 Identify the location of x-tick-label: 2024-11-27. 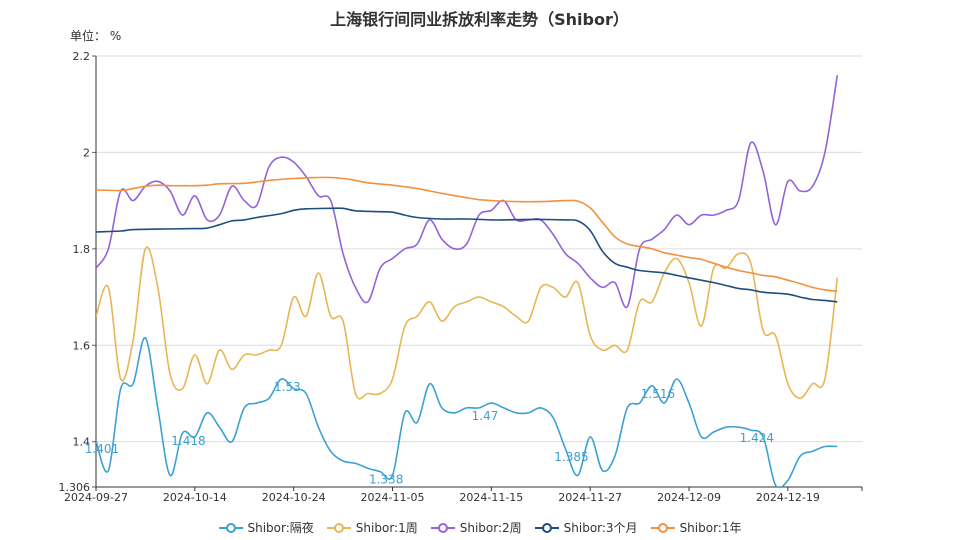
(590, 497).